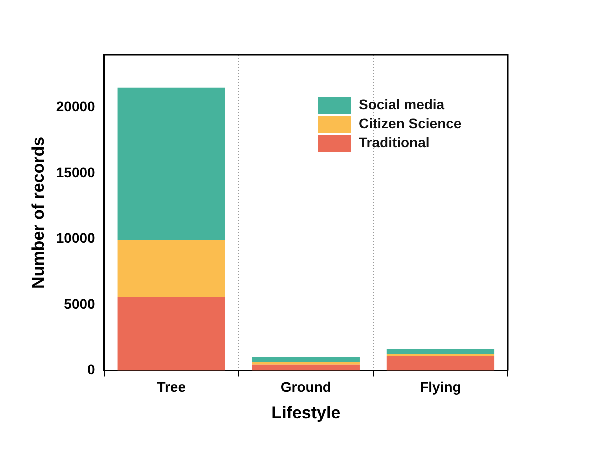 Image resolution: width=592 pixels, height=453 pixels. Describe the element at coordinates (171, 387) in the screenshot. I see `x-tick-label: Tree` at that location.